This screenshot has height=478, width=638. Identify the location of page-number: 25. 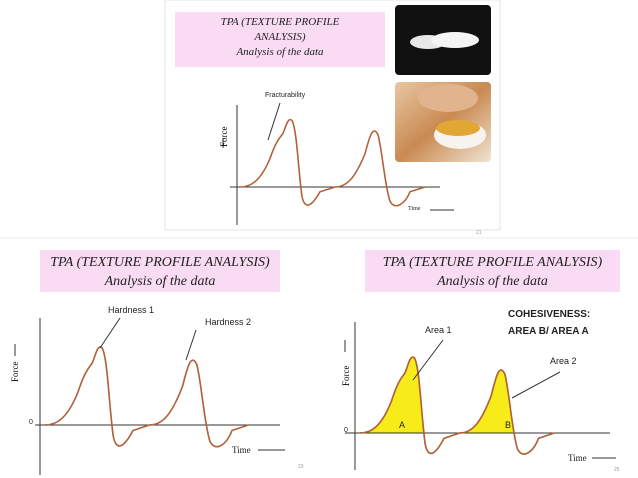
(617, 470).